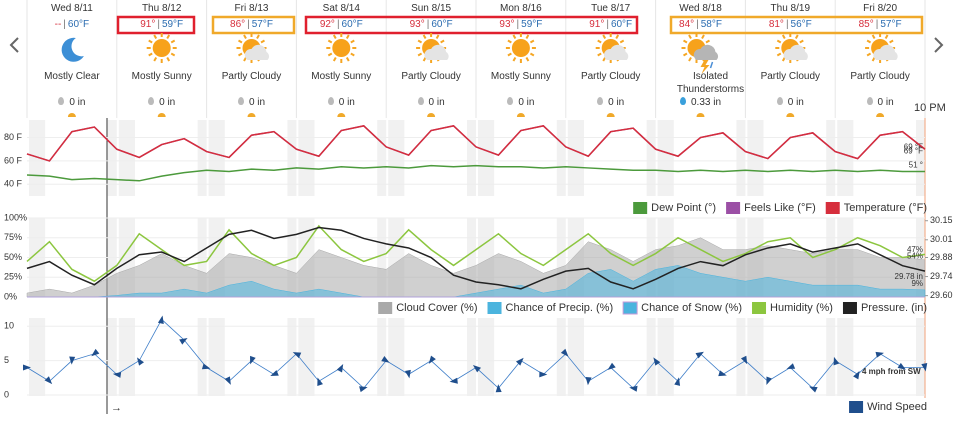 This screenshot has height=424, width=960. Describe the element at coordinates (866, 24) in the screenshot. I see `high-temp: 85°` at that location.